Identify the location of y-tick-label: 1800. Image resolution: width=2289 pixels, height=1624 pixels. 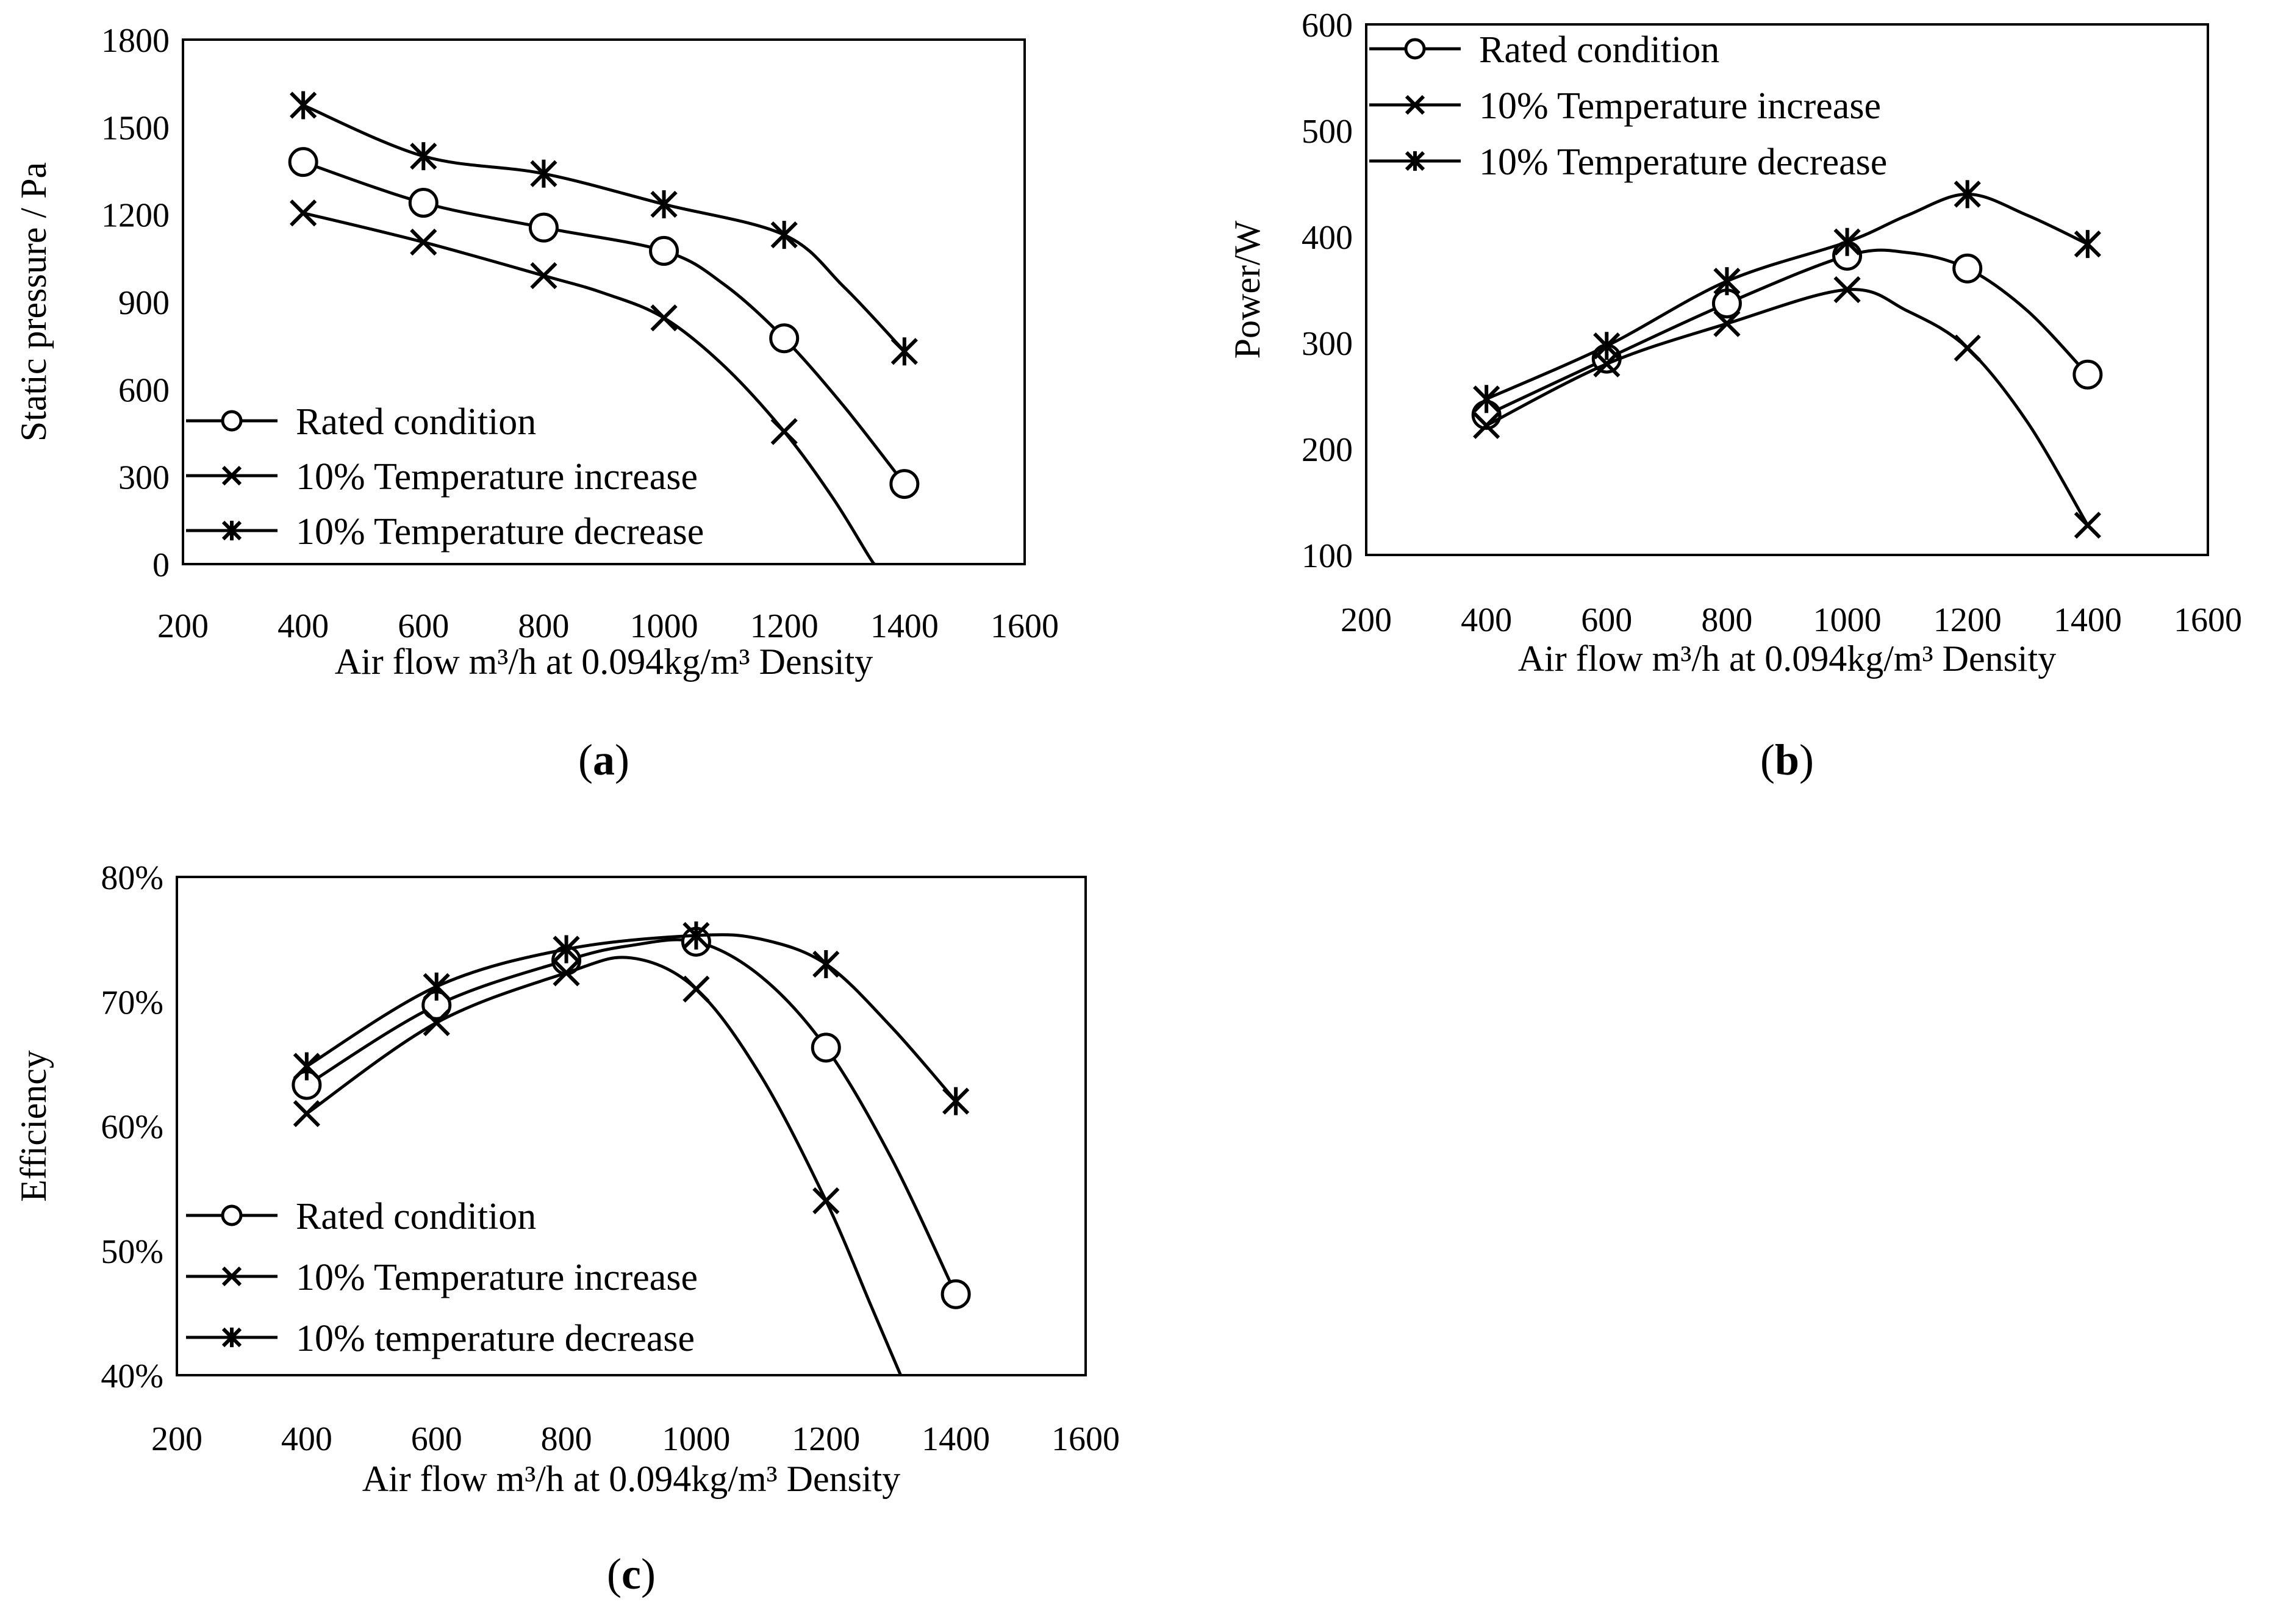
(135, 41).